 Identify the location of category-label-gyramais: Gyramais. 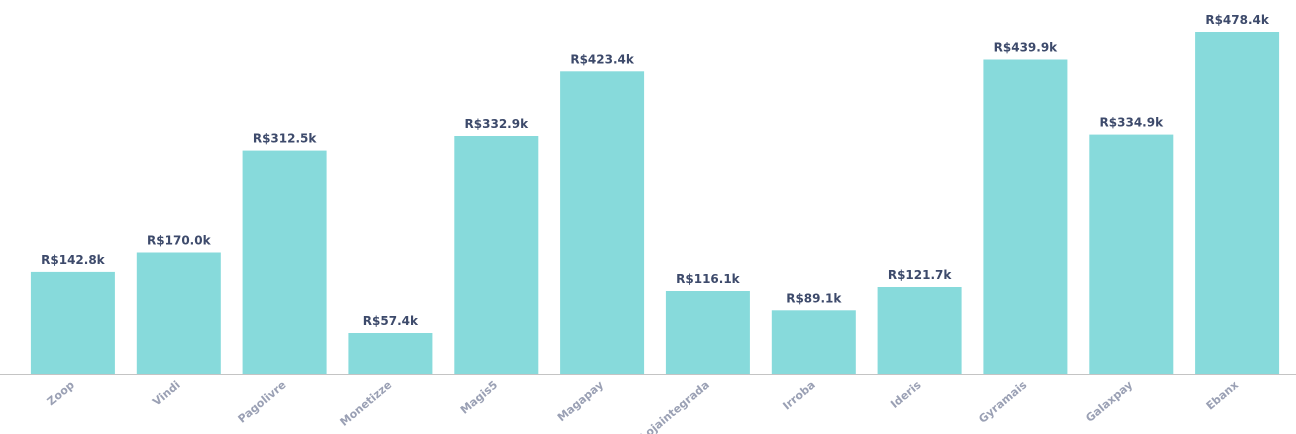
(1002, 402).